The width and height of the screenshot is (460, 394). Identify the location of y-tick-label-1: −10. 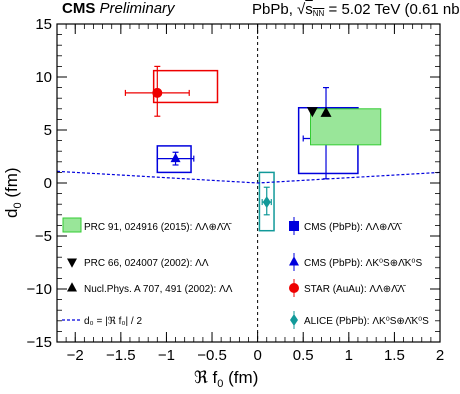
(39, 289).